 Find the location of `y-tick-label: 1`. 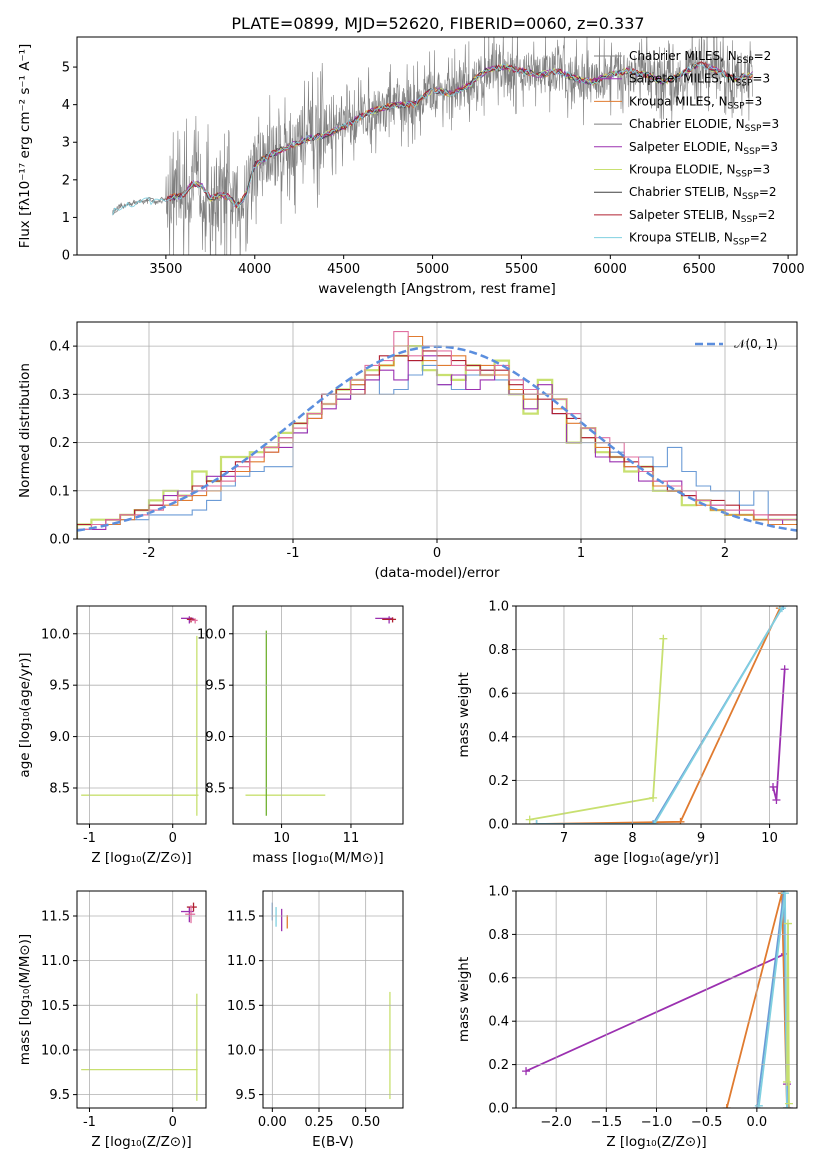

y-tick-label: 1 is located at coordinates (66, 218).